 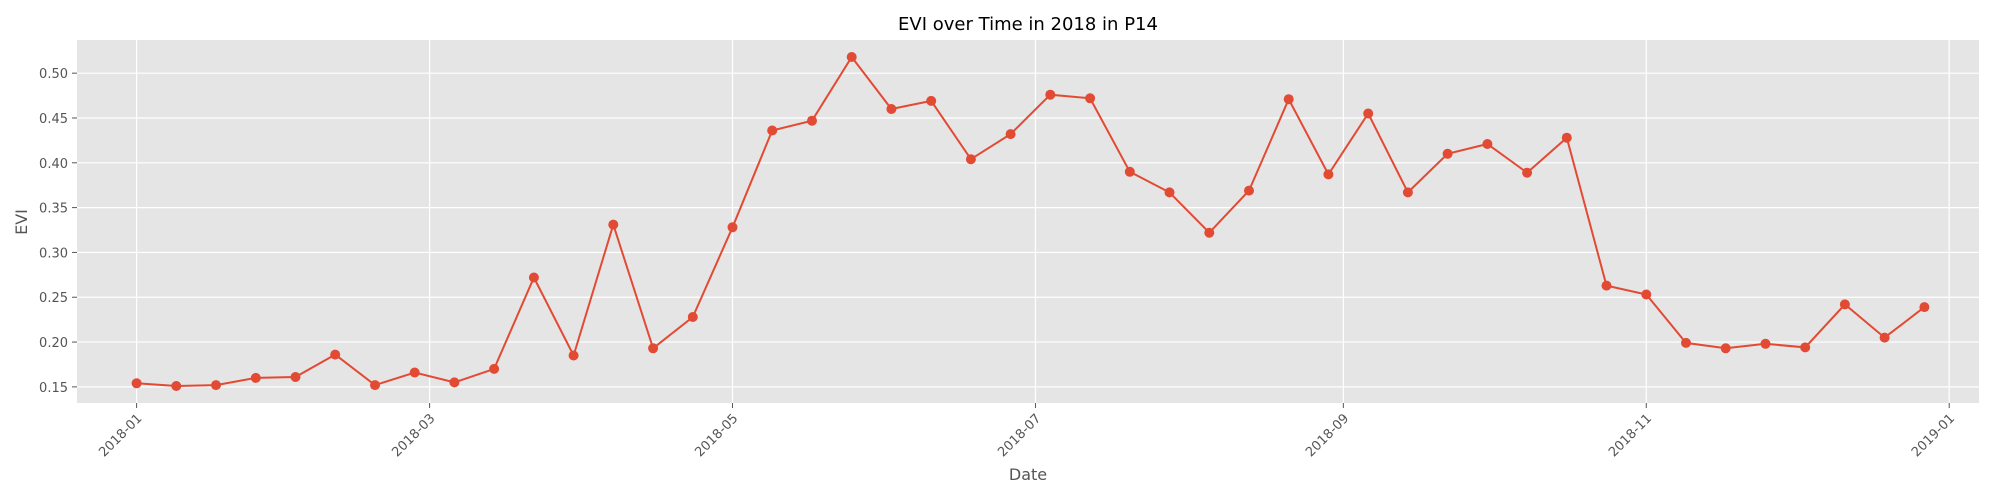 What do you see at coordinates (413, 435) in the screenshot?
I see `x-tick-label: 2018-03` at bounding box center [413, 435].